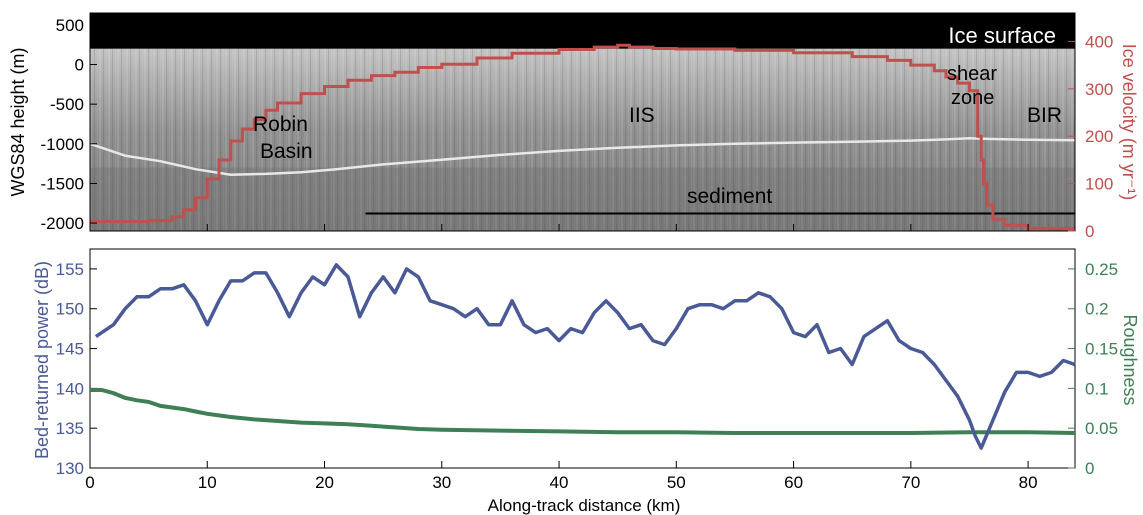 The image size is (1143, 515). Describe the element at coordinates (79, 65) in the screenshot. I see `height-tick-label: 0` at that location.